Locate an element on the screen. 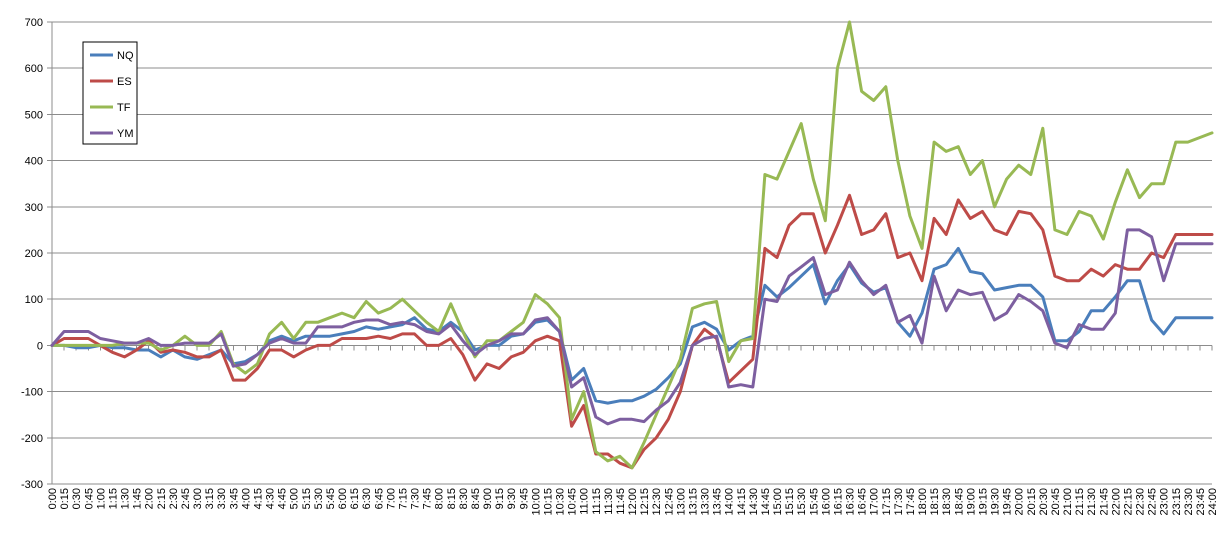  x-tick-label: 8:15 is located at coordinates (452, 498).